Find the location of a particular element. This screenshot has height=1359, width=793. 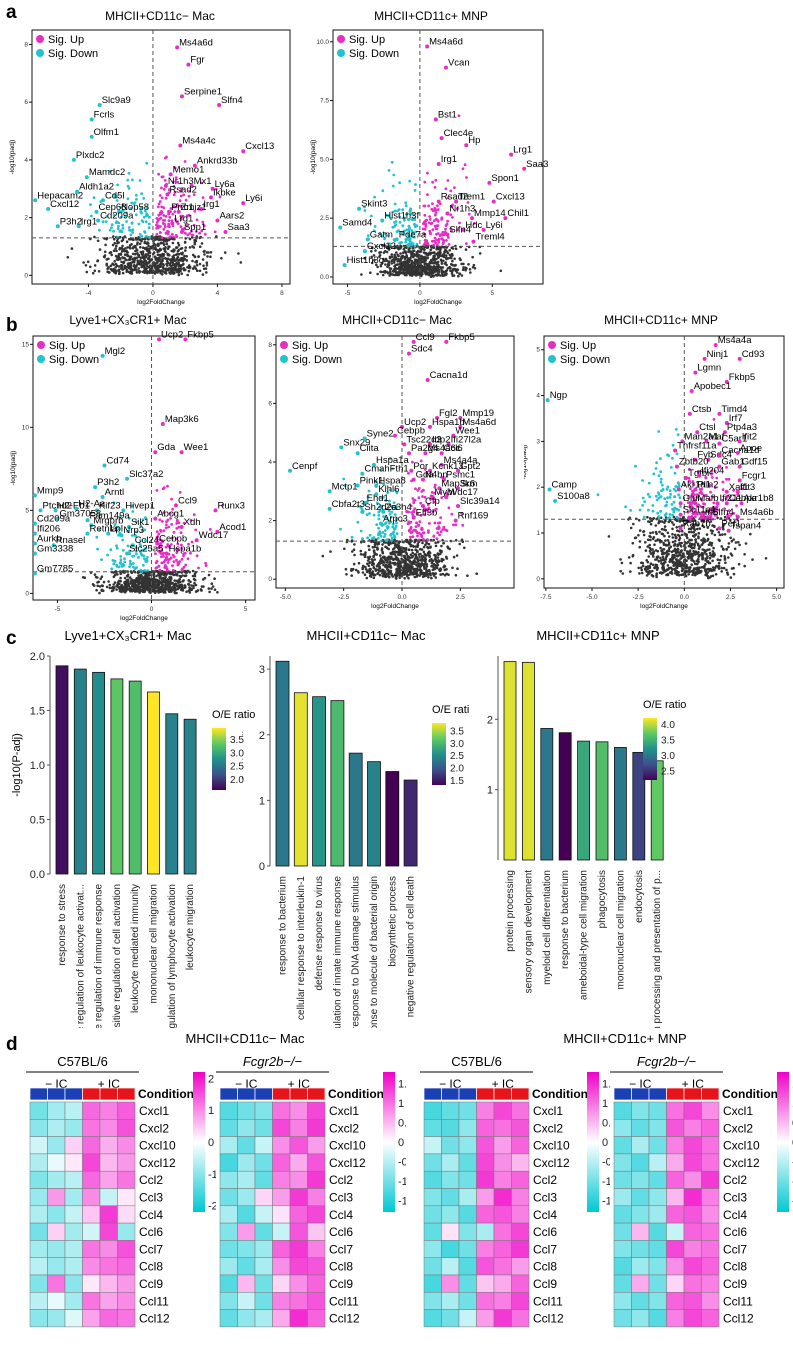

legend-down-swatch is located at coordinates (284, 359).